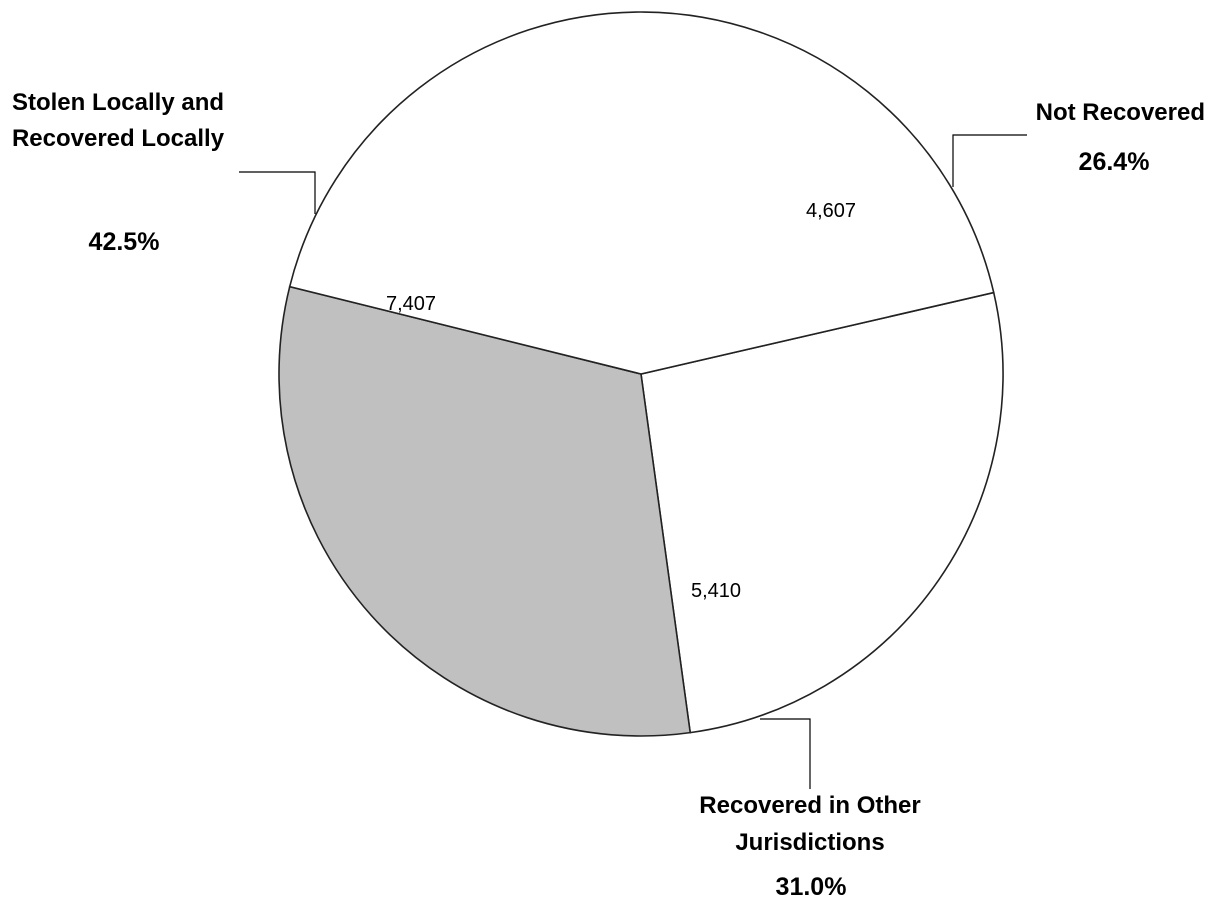  Describe the element at coordinates (118, 102) in the screenshot. I see `slice-label-stolen-locally: Stolen Locally and` at that location.